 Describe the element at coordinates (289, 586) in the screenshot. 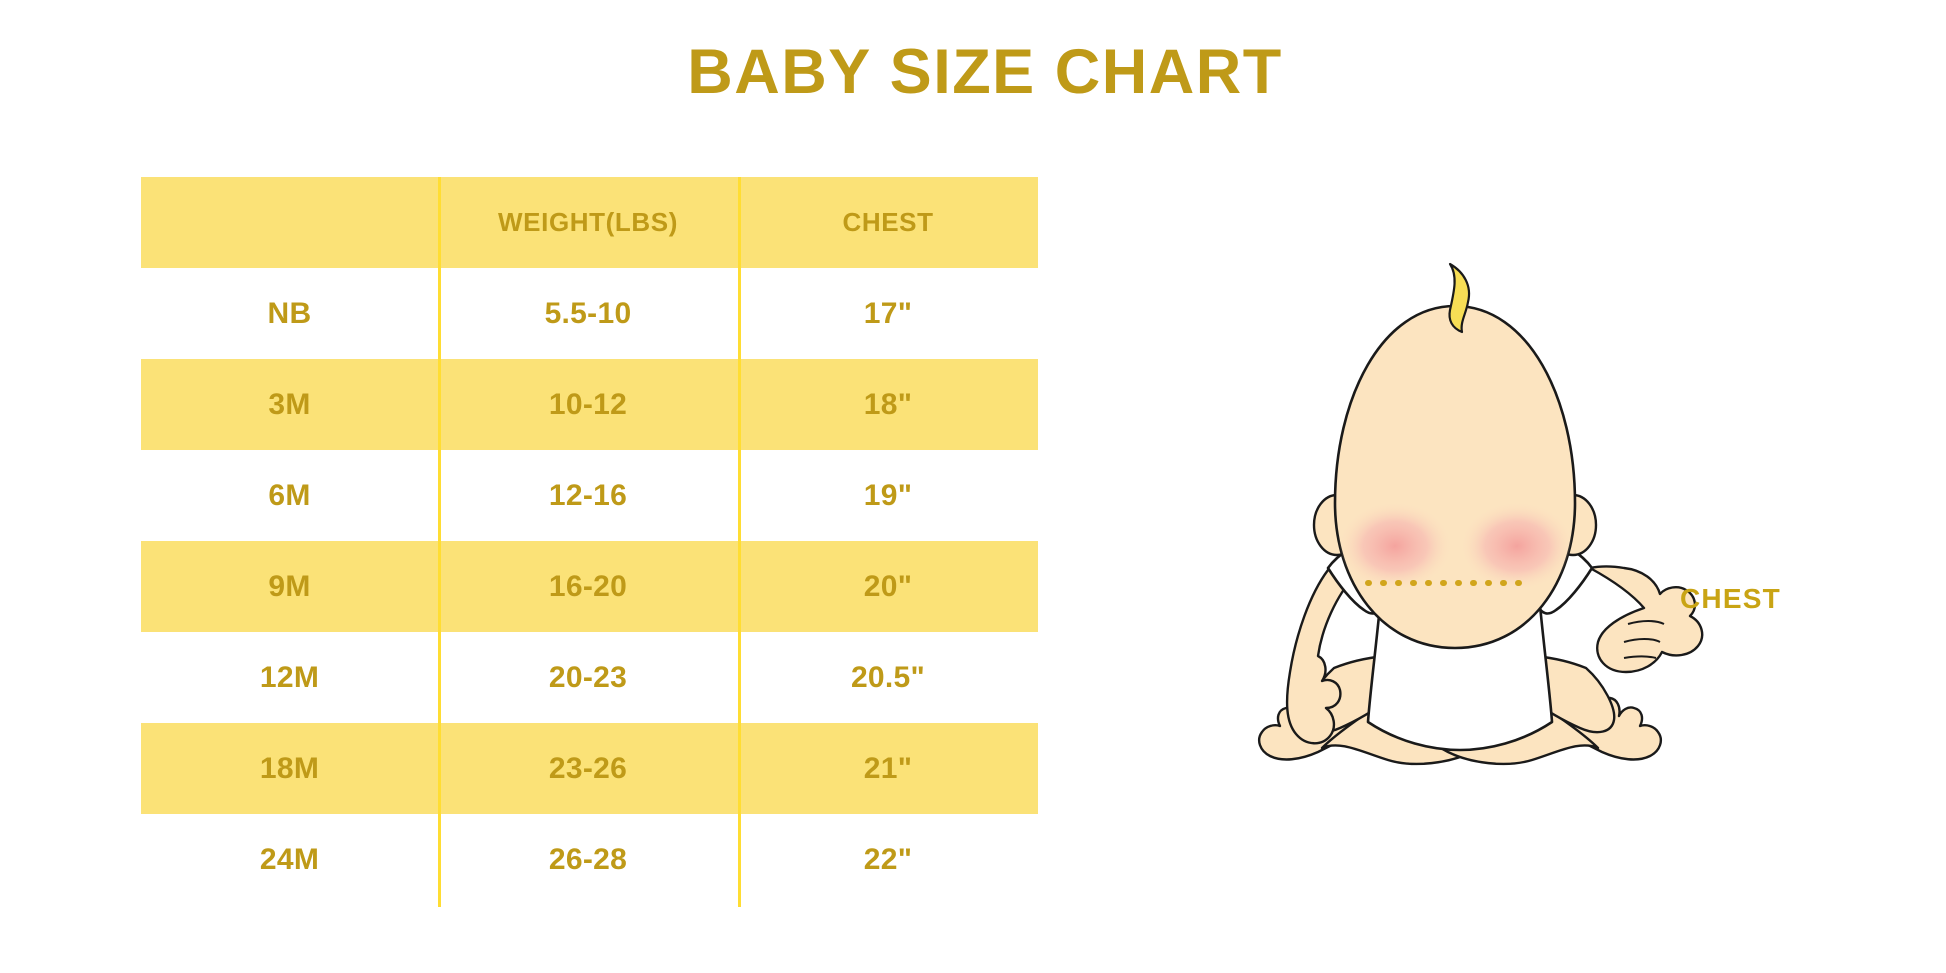

I see `cell-size: 9M` at that location.